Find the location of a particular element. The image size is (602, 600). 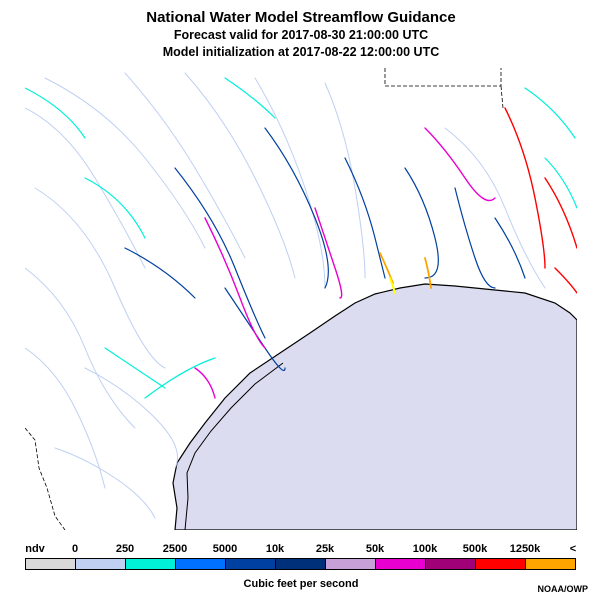

legend-label-10k: 10k is located at coordinates (275, 549).